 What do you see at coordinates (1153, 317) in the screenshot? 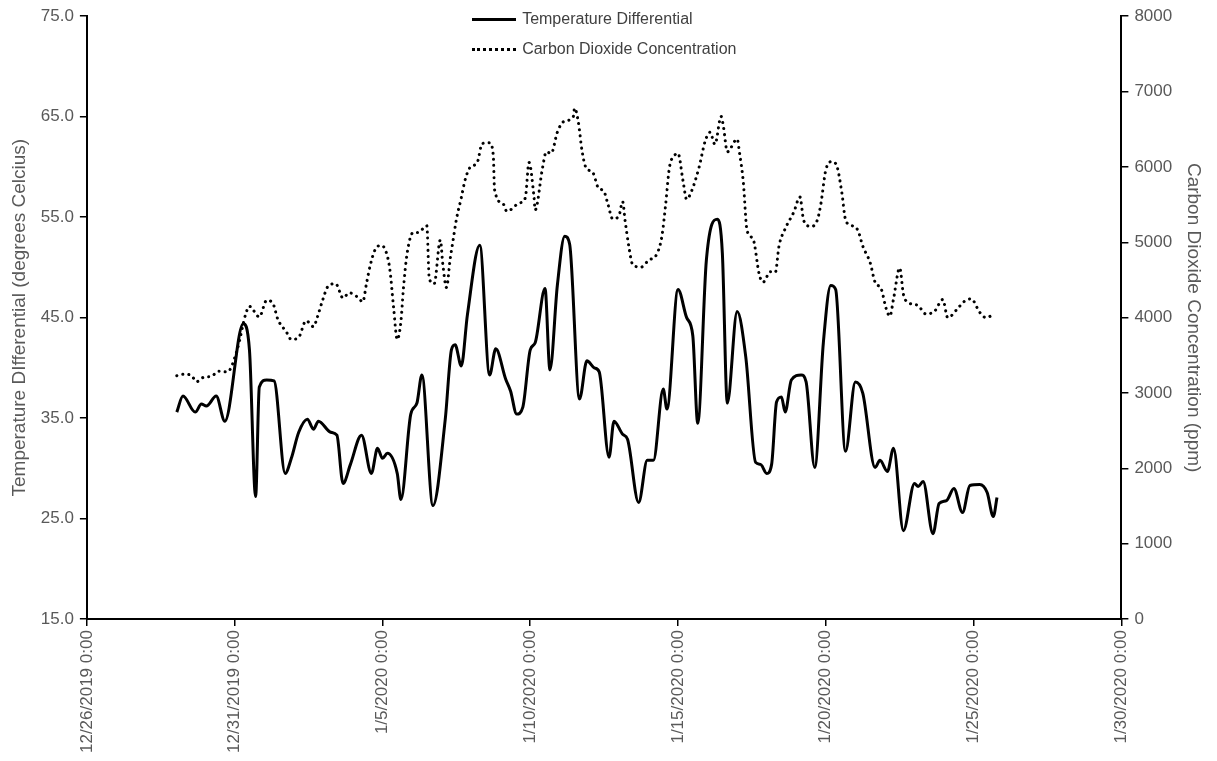
I see `y2-tick-label: 4000` at bounding box center [1153, 317].